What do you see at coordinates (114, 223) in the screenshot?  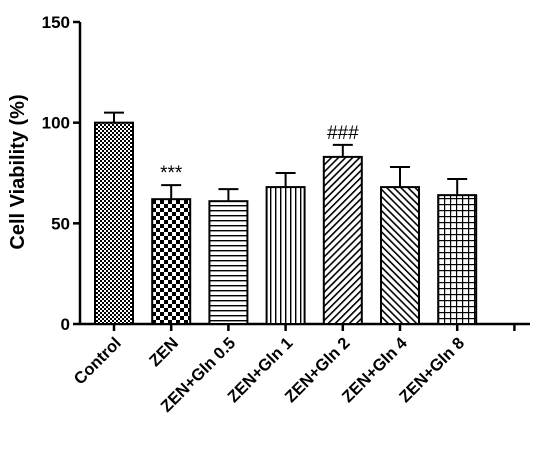 I see `bar-control` at bounding box center [114, 223].